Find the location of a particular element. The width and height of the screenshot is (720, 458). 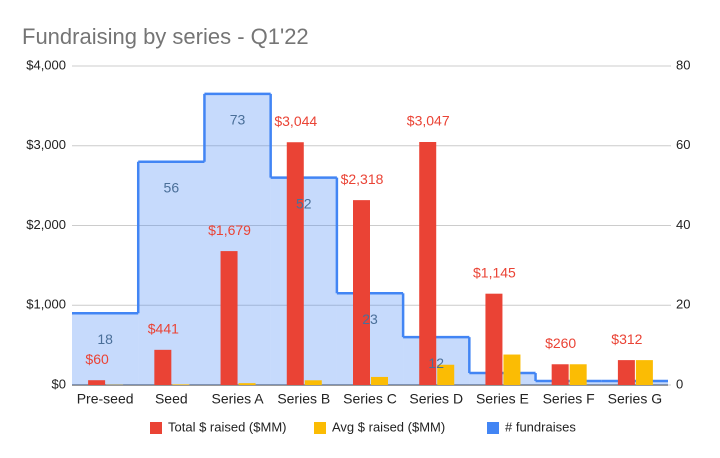

y2-tick-label: 80 is located at coordinates (683, 64).